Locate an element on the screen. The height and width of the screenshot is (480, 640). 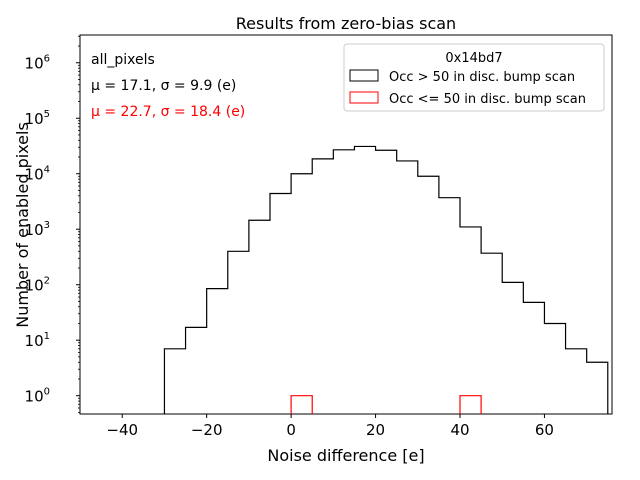
legend-box is located at coordinates (474, 77).